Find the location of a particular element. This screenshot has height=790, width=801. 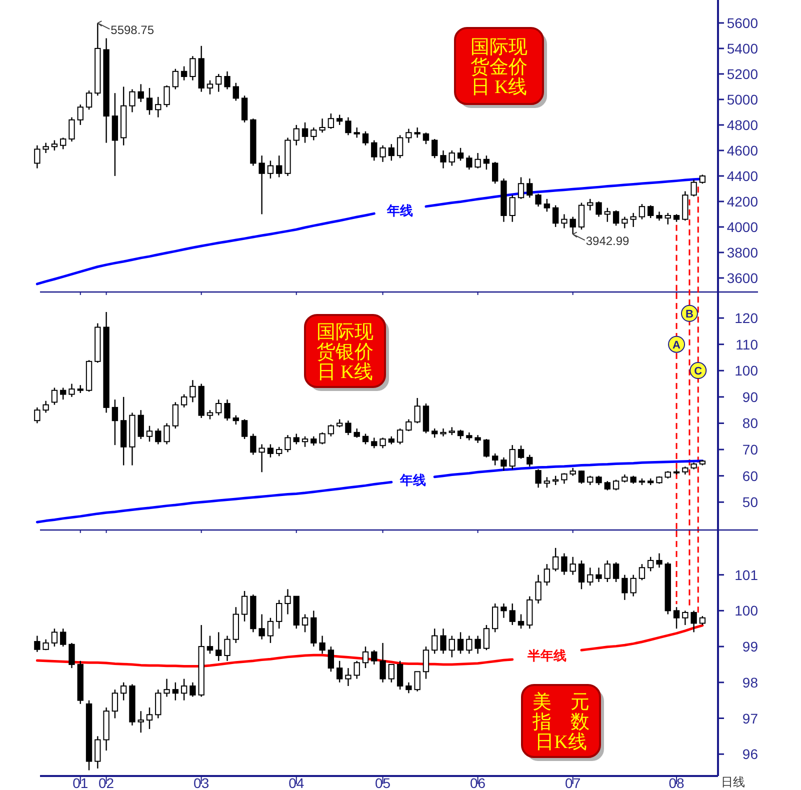

x-tick-label: 06 is located at coordinates (478, 782).